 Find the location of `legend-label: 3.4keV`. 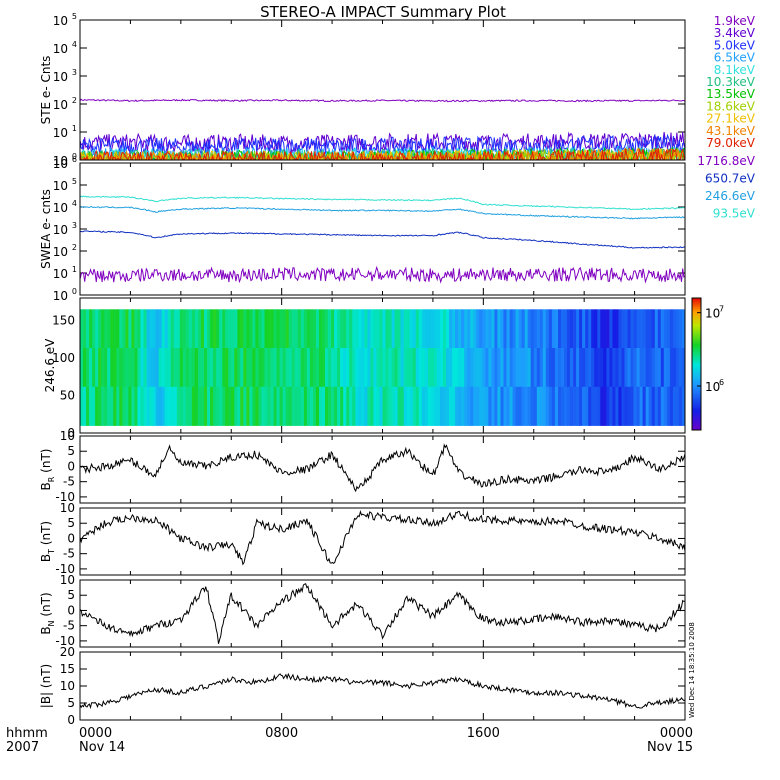

legend-label: 3.4keV is located at coordinates (735, 33).